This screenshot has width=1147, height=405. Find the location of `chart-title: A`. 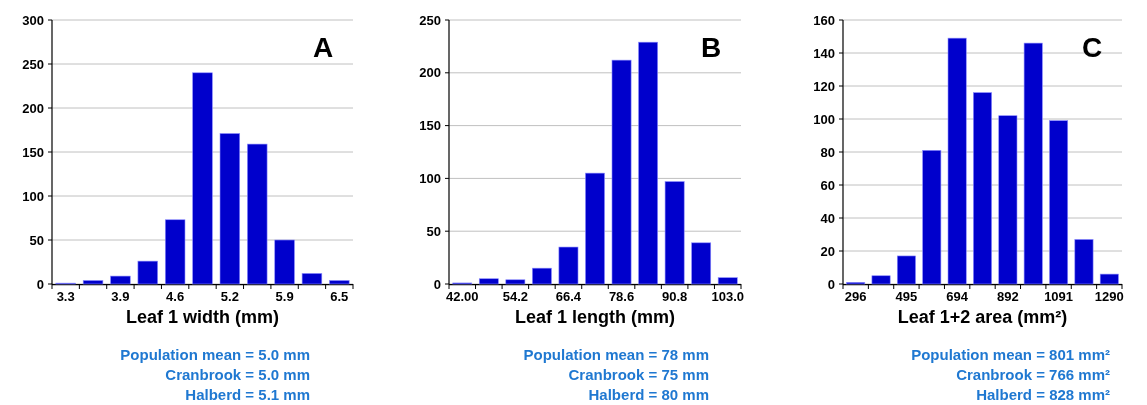

chart-title: A is located at coordinates (323, 47).